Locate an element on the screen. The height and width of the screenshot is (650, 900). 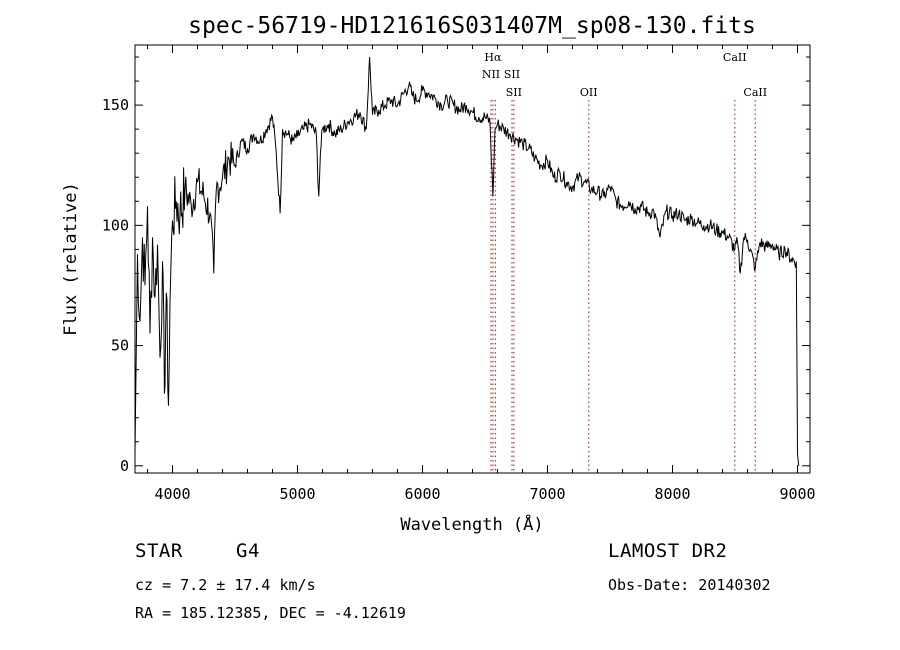
x-tick-label: 7000 is located at coordinates (547, 494).